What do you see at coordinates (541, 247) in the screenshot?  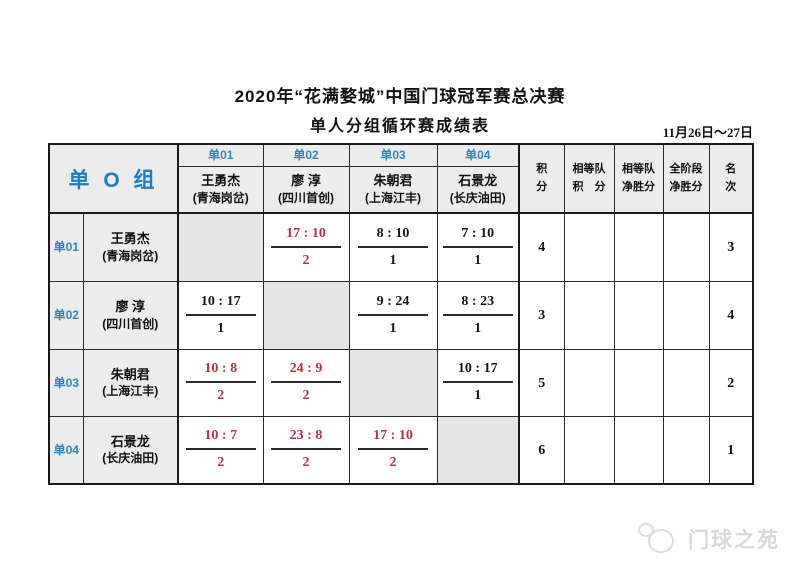 I see `cell-points-total: 4` at bounding box center [541, 247].